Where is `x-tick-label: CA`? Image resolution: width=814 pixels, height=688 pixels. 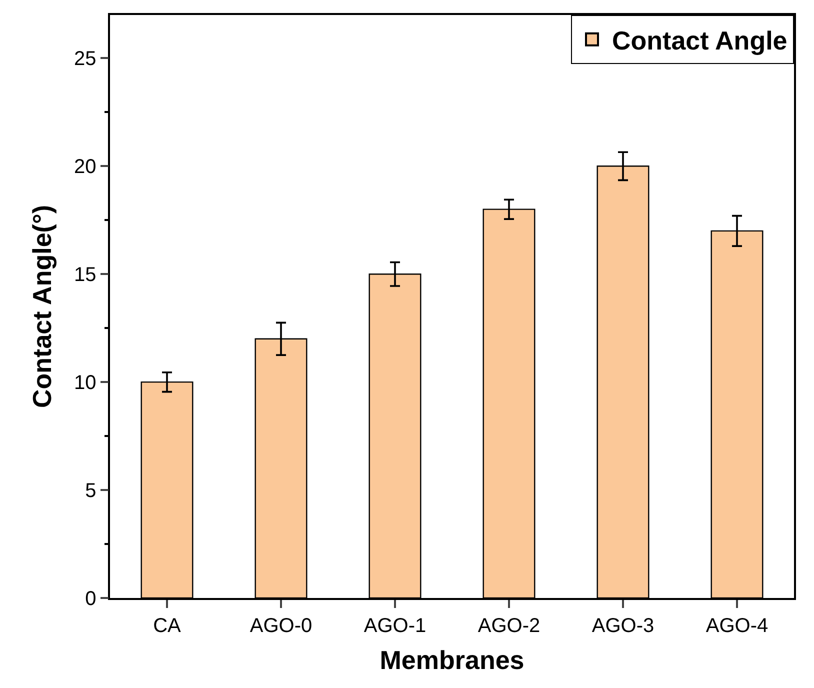
x-tick-label: CA is located at coordinates (167, 625).